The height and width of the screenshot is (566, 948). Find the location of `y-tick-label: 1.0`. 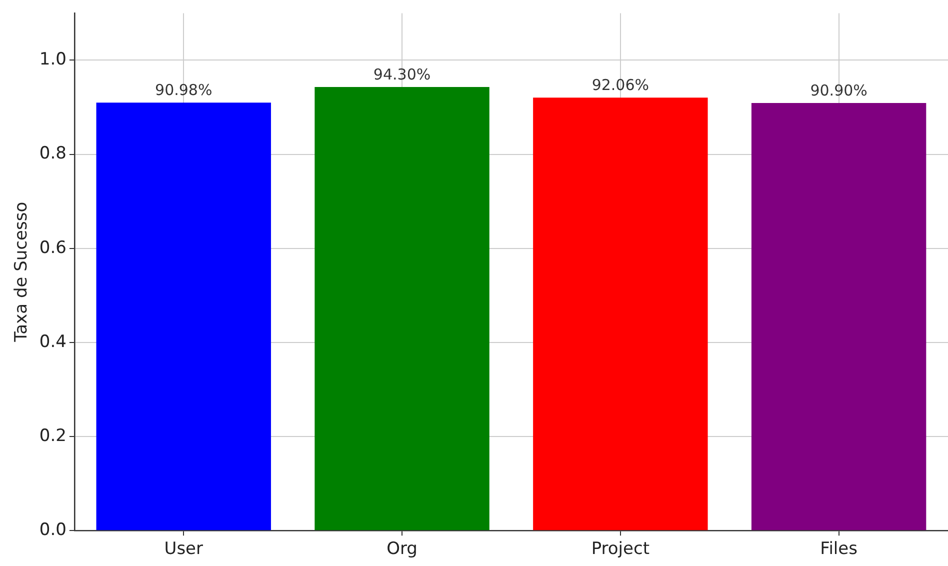

y-tick-label: 1.0 is located at coordinates (52, 60).